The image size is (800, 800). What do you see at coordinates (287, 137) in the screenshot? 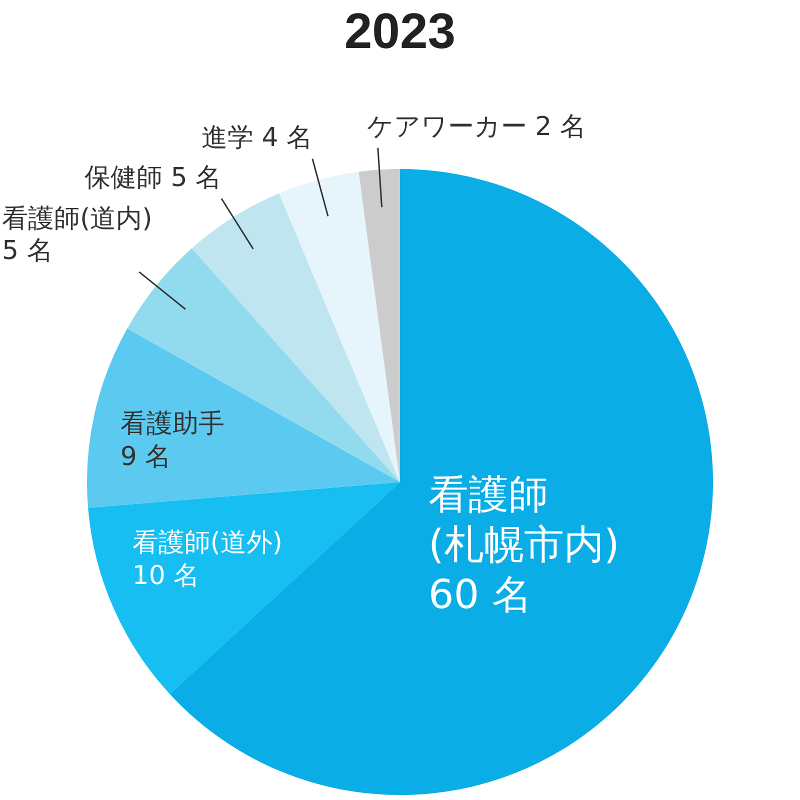
I see `data-label: 4 名` at bounding box center [287, 137].